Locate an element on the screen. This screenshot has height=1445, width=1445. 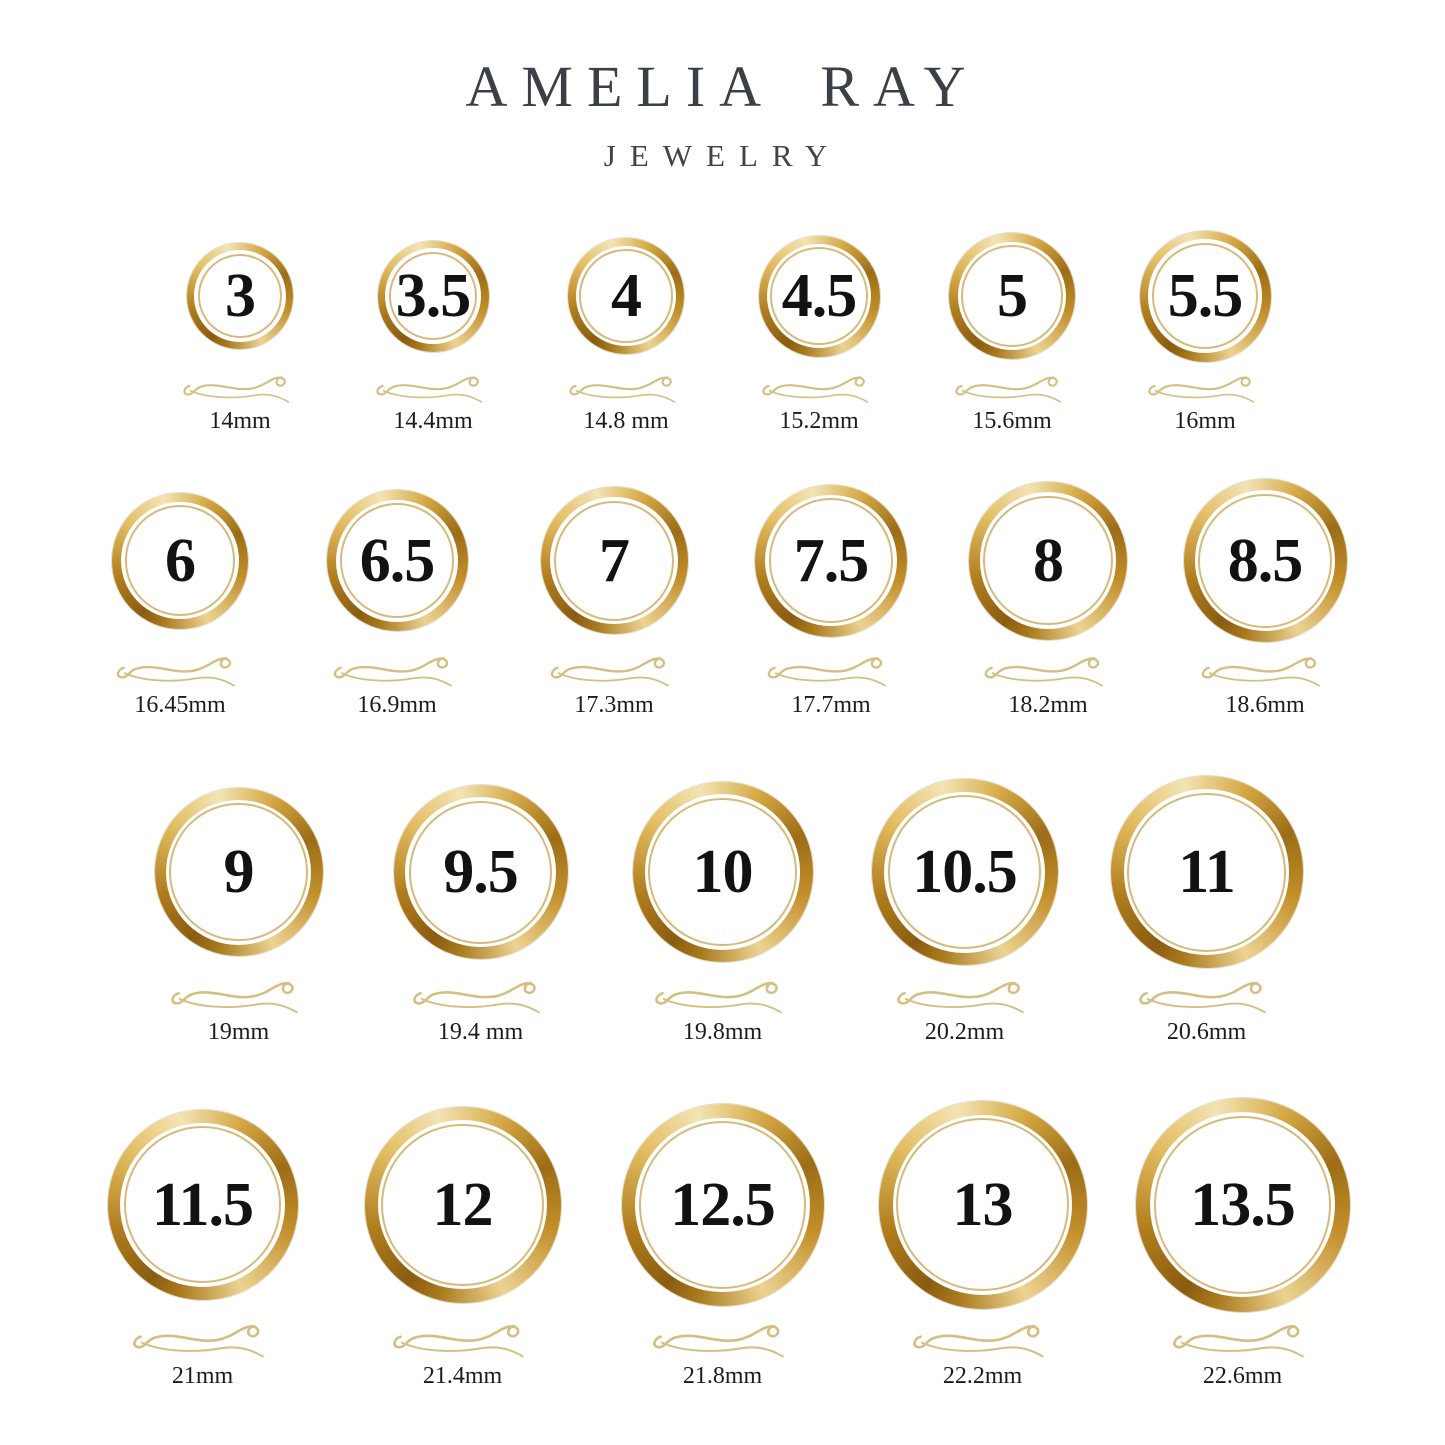
ring-diameter-label: 15.2mm is located at coordinates (819, 421).